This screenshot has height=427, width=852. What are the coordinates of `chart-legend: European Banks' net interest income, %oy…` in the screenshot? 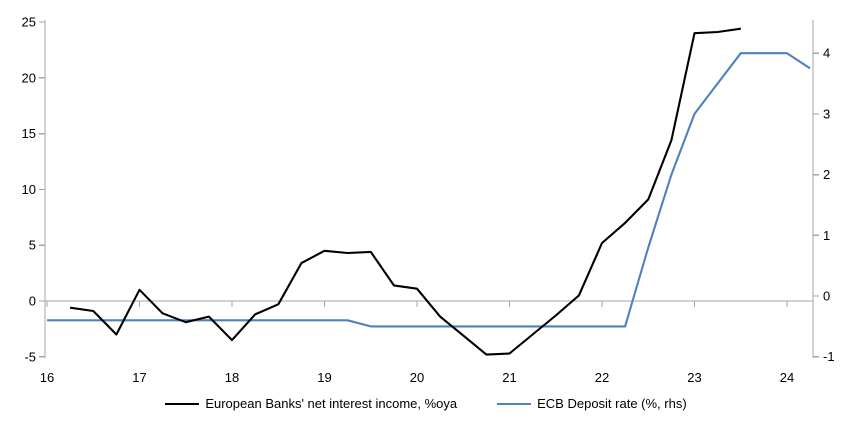 It's located at (426, 403).